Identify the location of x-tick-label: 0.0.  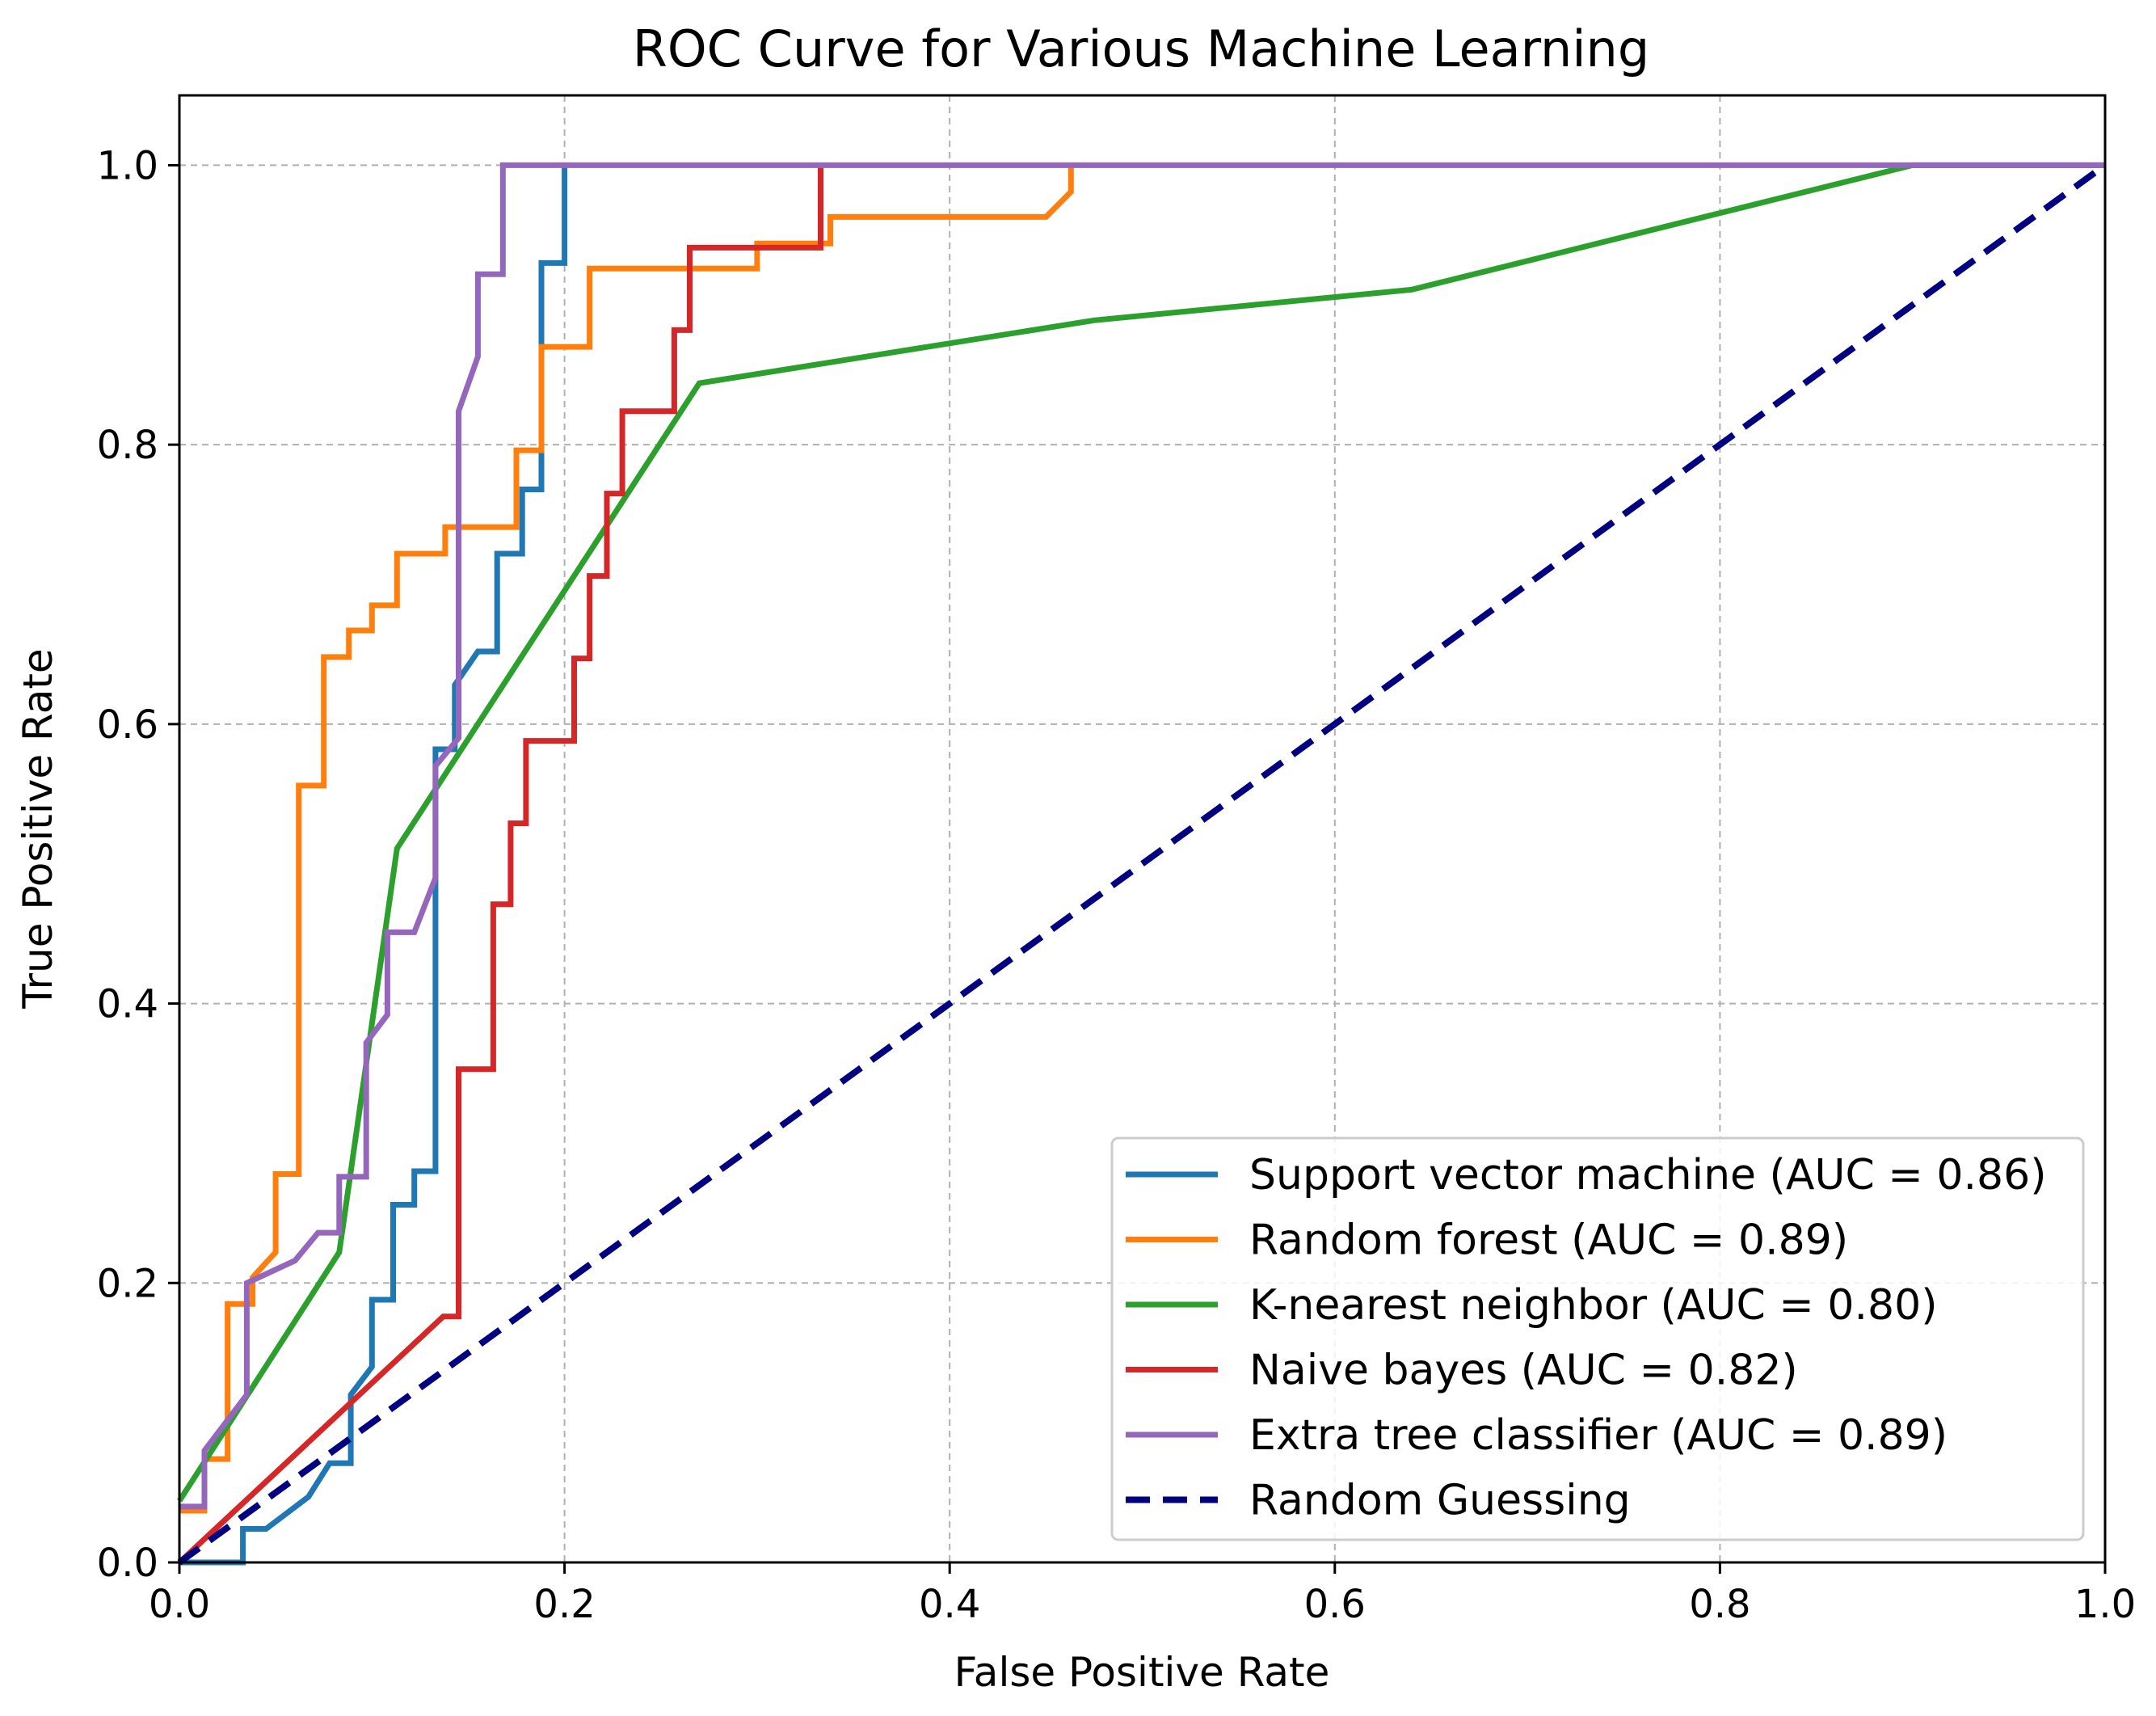
(179, 1604).